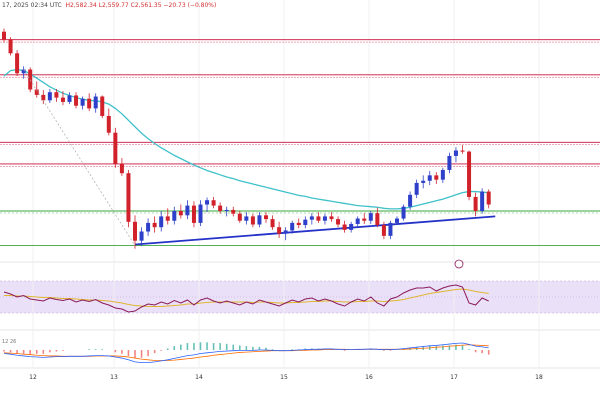 This screenshot has width=600, height=400. What do you see at coordinates (199, 377) in the screenshot?
I see `x-tick-14: 14` at bounding box center [199, 377].